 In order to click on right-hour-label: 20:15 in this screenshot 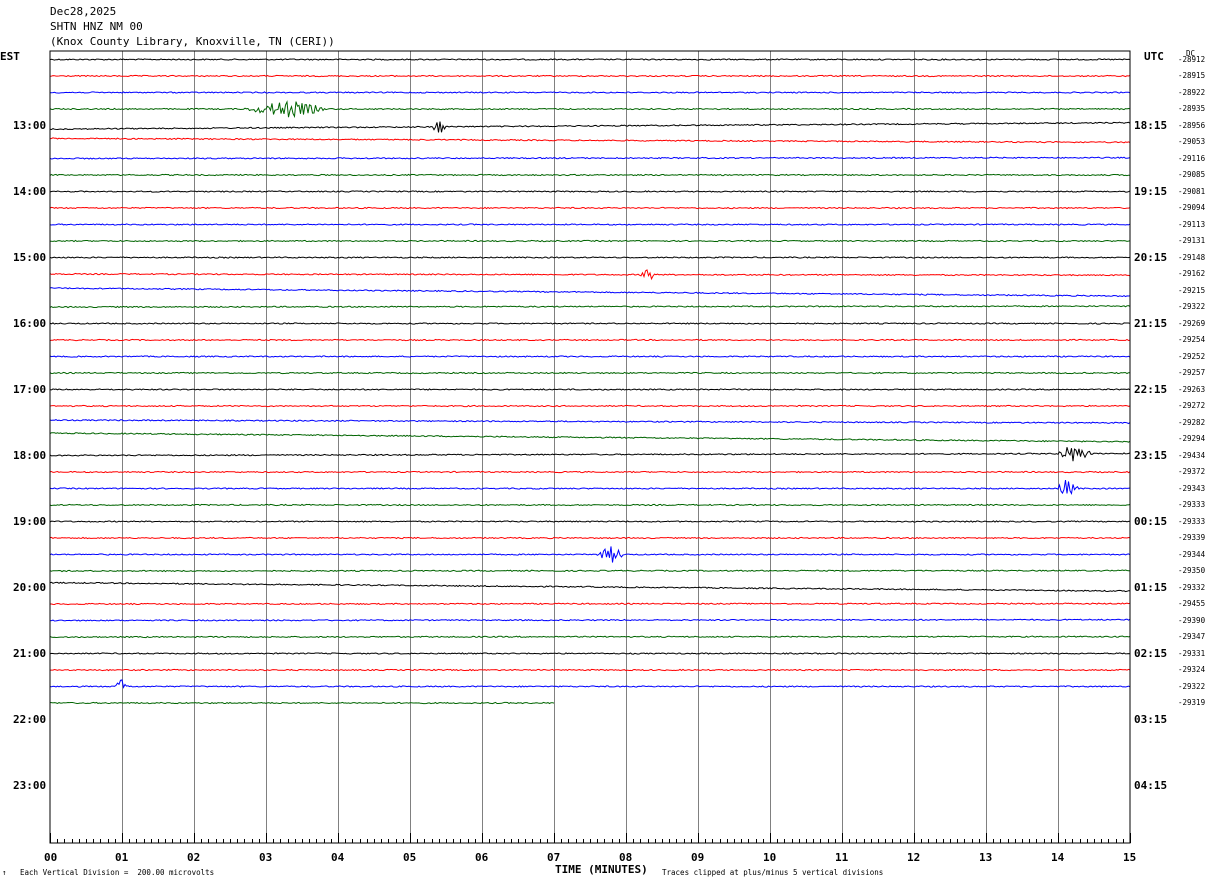, I will do `click(1151, 257)`.